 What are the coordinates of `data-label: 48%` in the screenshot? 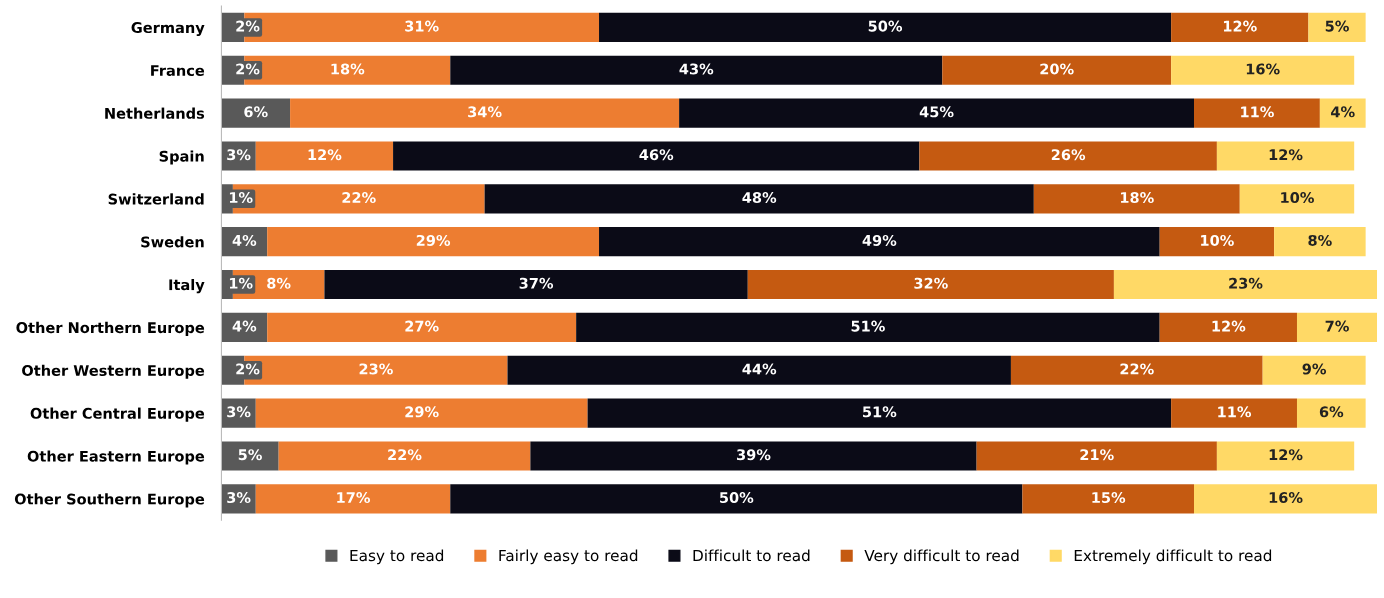 It's located at (759, 198).